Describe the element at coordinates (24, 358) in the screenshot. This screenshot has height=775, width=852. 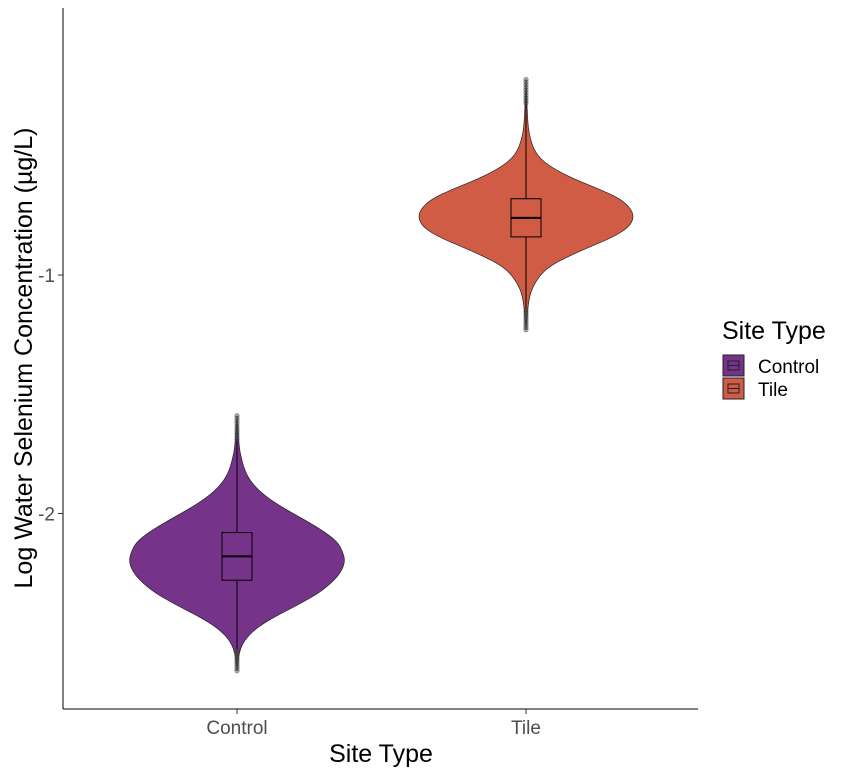
I see `y-axis-title: Log Water Selenium Concentration (µg/L)` at that location.